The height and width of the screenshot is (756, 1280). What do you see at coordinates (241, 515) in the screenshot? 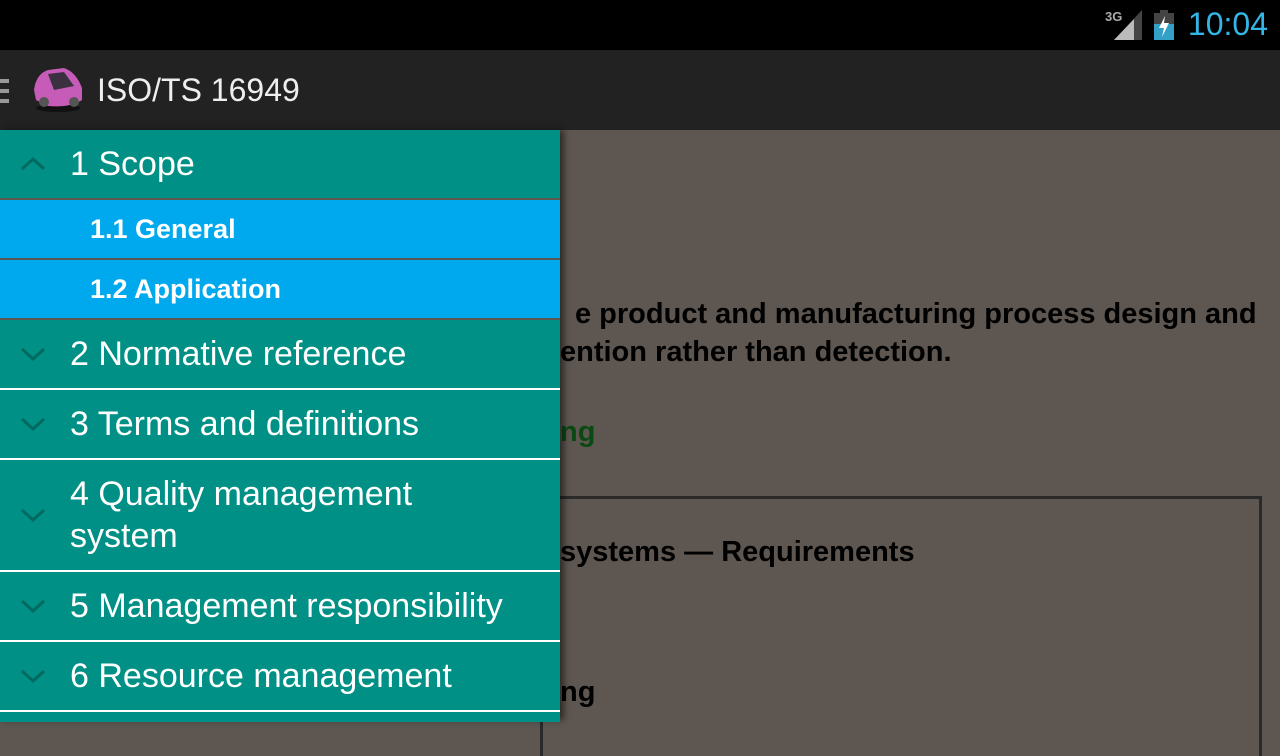
I see `section-label: 4 Quality management system` at bounding box center [241, 515].